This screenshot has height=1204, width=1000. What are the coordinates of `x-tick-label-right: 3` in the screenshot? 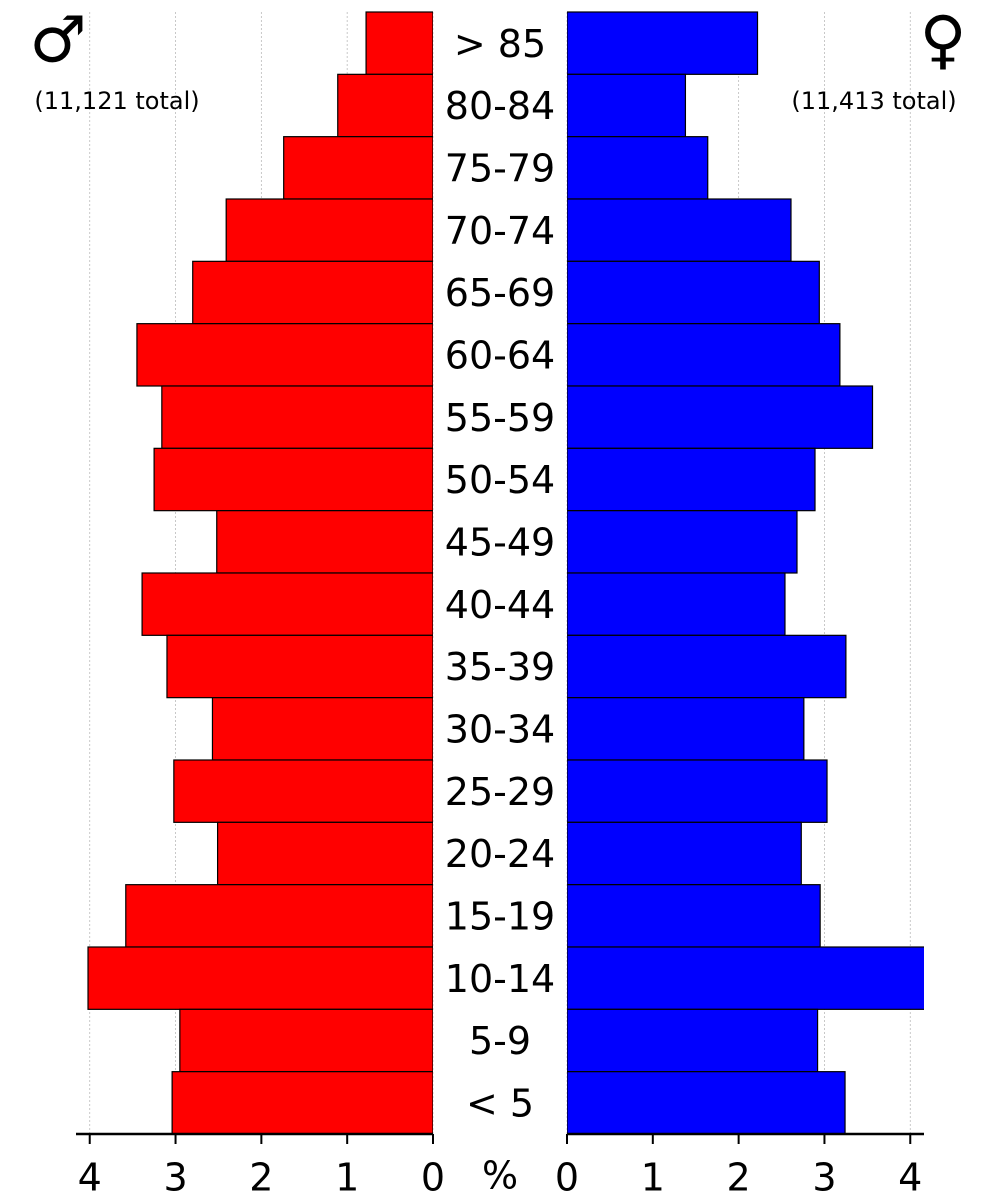 It's located at (824, 1178).